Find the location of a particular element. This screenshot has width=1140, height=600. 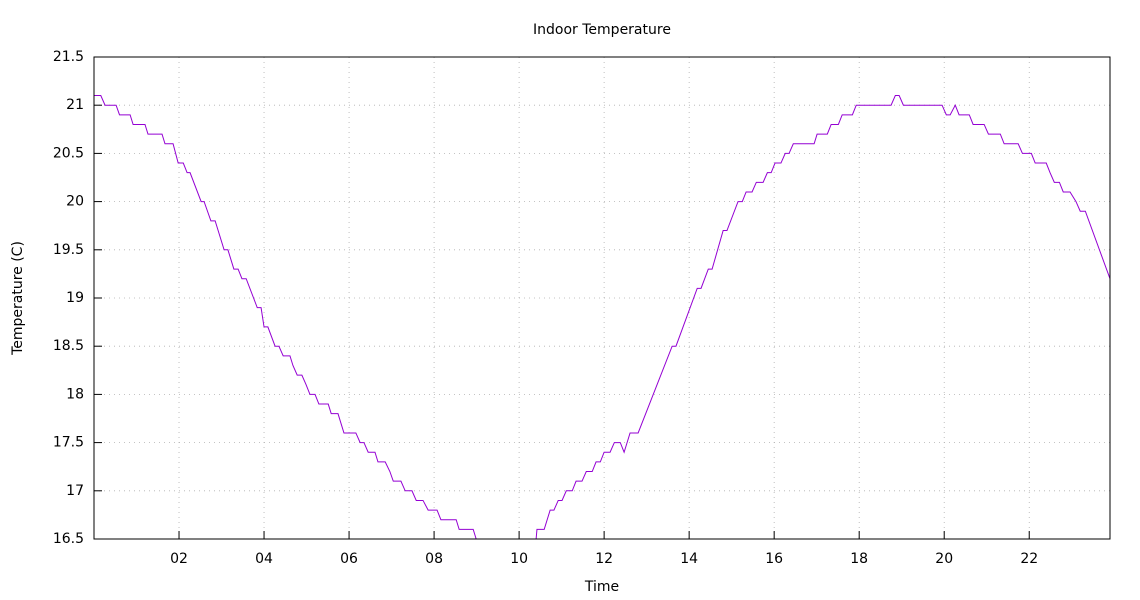

chart-title: Indoor Temperature is located at coordinates (602, 30).